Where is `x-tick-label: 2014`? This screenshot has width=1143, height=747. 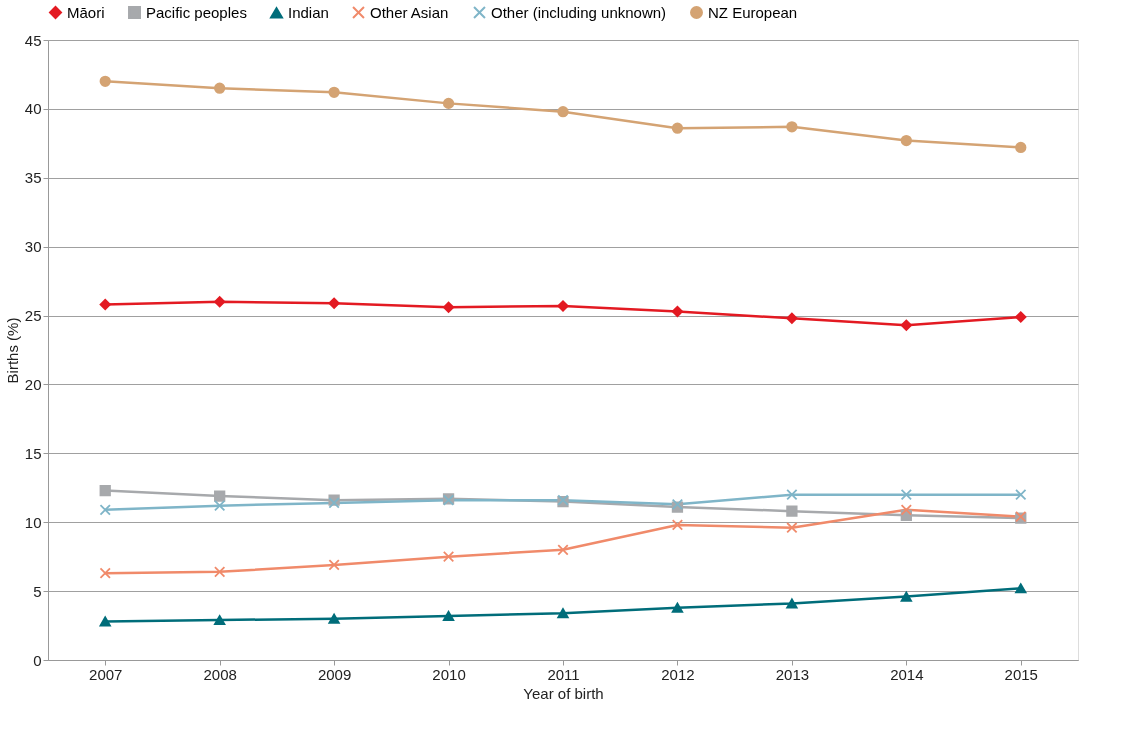 x-tick-label: 2014 is located at coordinates (907, 674).